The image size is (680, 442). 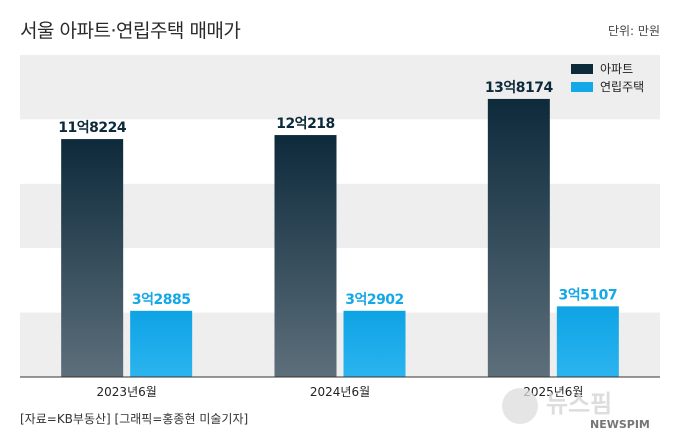 I want to click on watermark-subtext: NEWSPIM, so click(x=620, y=424).